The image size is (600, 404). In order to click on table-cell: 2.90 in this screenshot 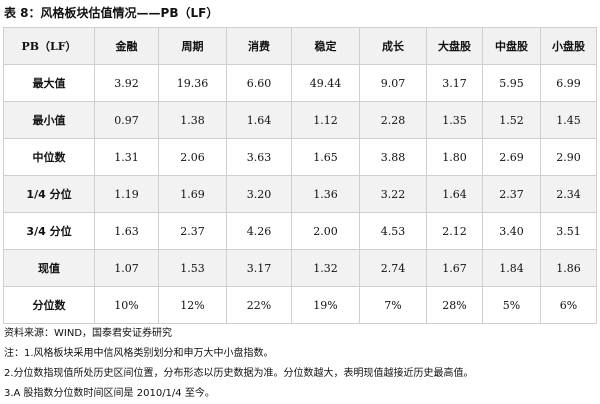, I will do `click(568, 157)`.